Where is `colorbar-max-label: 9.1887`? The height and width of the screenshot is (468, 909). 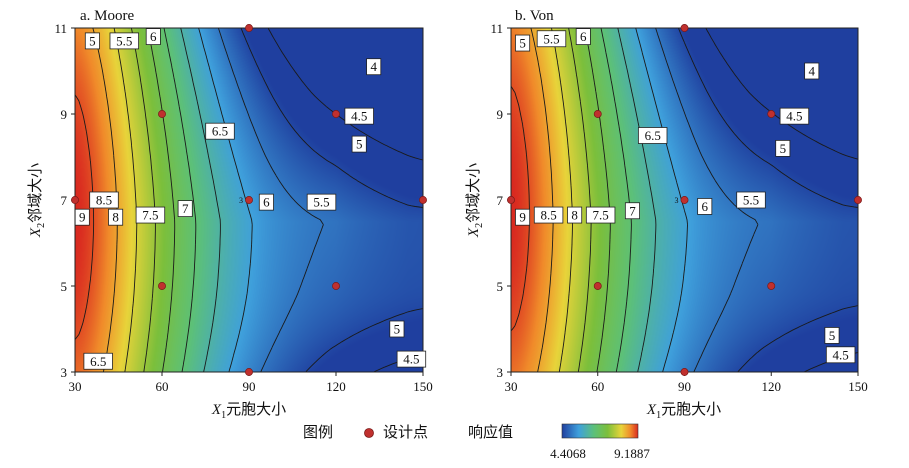 colorbar-max-label: 9.1887 is located at coordinates (632, 453).